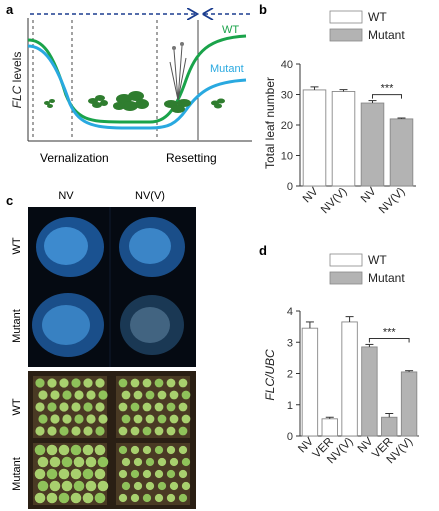  I want to click on panel-d-significance-bracket, so click(389, 340).